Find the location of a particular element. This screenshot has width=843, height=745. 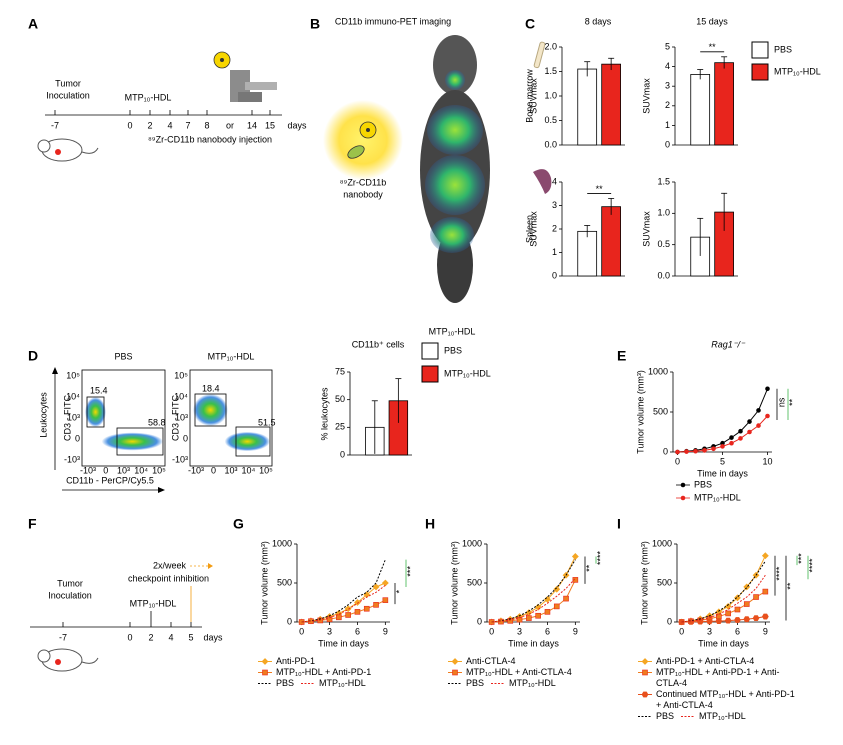

timeline-label: -7 is located at coordinates (55, 125).